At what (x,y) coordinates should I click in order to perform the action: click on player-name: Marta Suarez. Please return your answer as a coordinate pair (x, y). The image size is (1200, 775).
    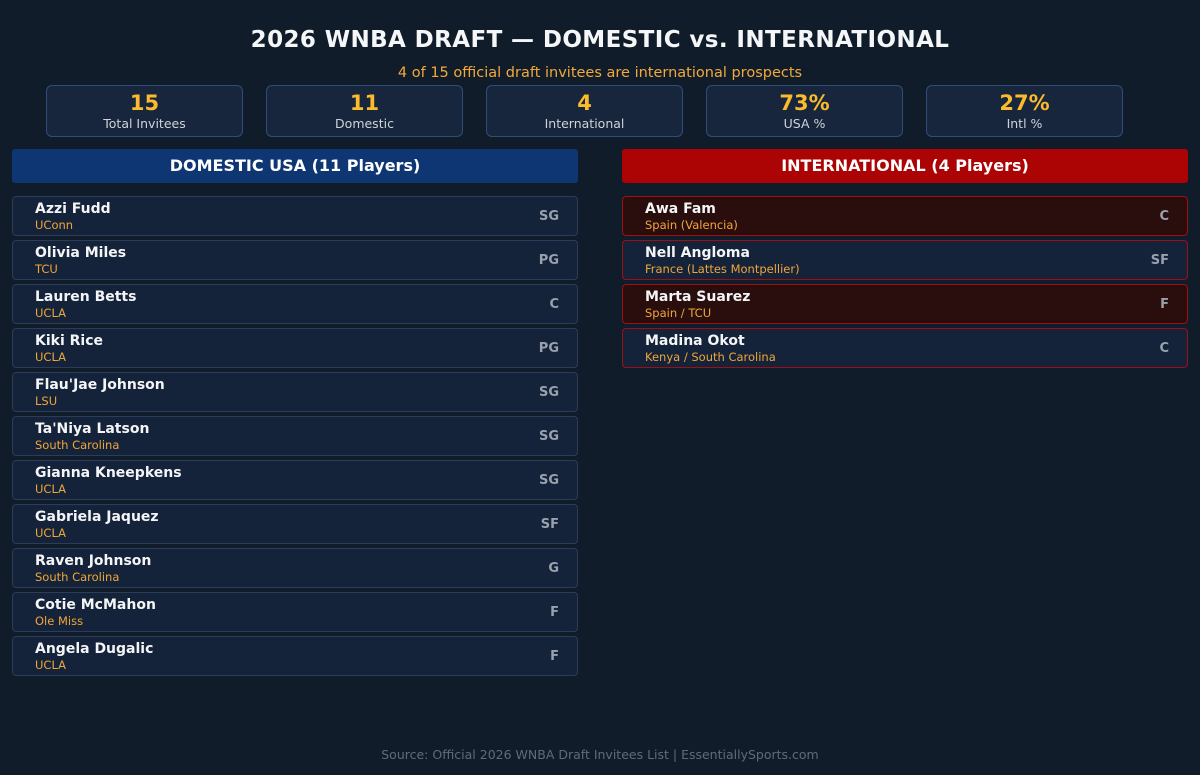
    Looking at the image, I should click on (698, 296).